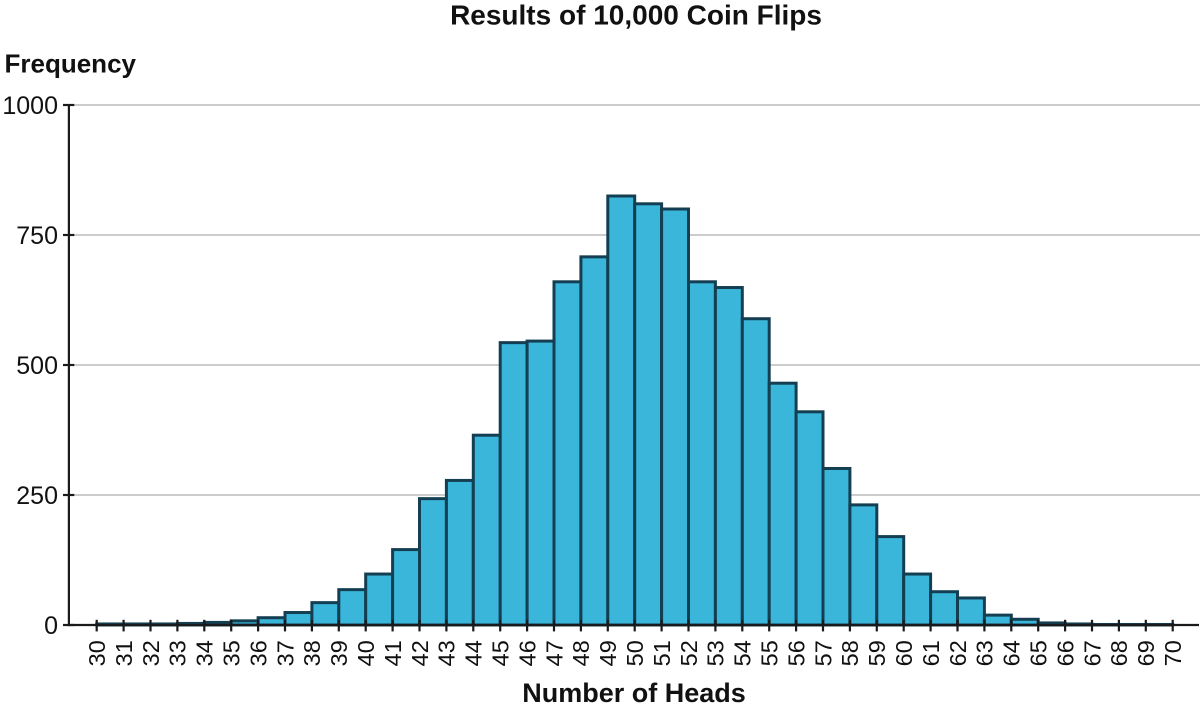  What do you see at coordinates (636, 15) in the screenshot?
I see `svg-text: Results of 10,000 Coin Flips` at bounding box center [636, 15].